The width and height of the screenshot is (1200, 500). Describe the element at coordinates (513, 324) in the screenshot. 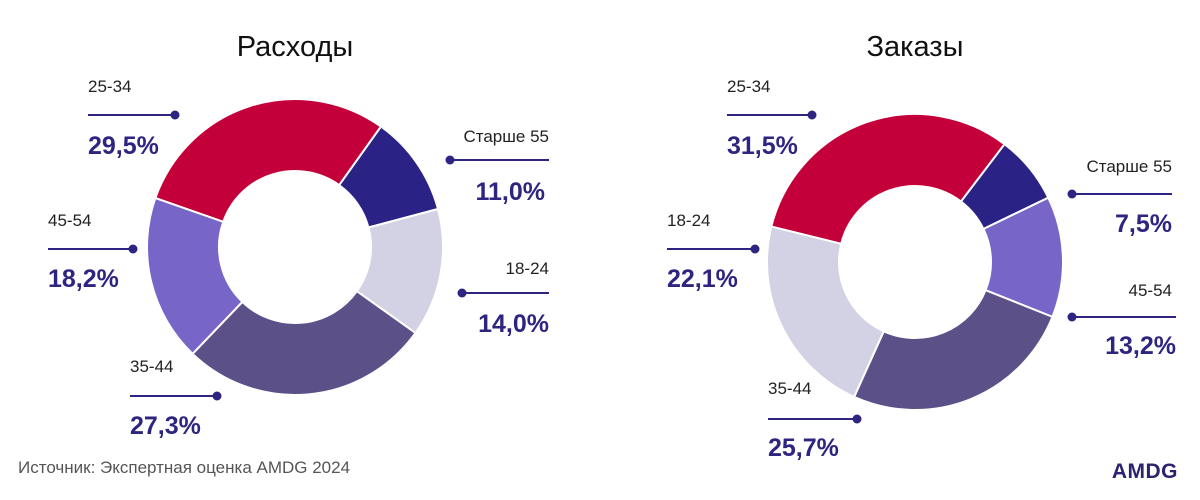

I see `value-label: 14,0%` at that location.